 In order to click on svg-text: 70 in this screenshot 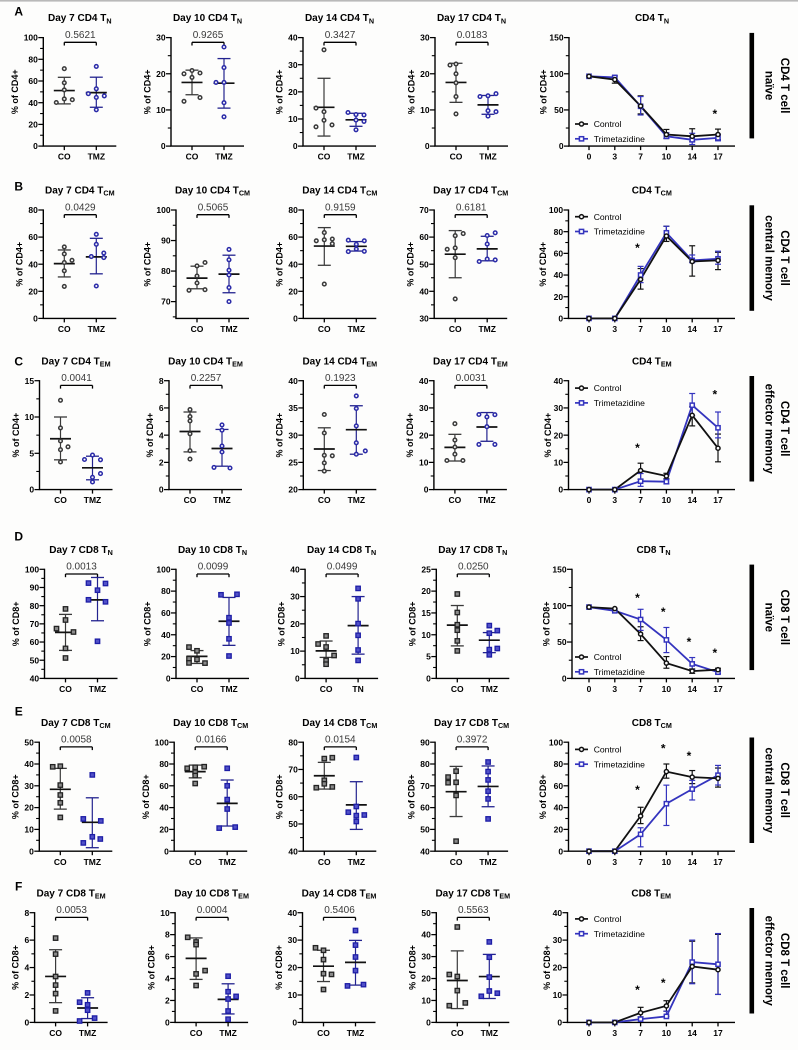, I will do `click(35, 624)`.